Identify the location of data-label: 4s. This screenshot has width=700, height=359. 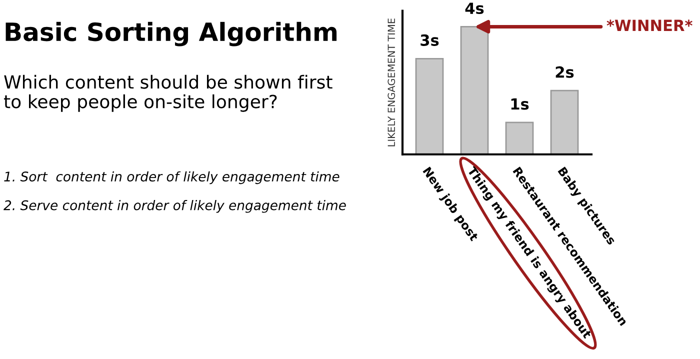
(474, 8).